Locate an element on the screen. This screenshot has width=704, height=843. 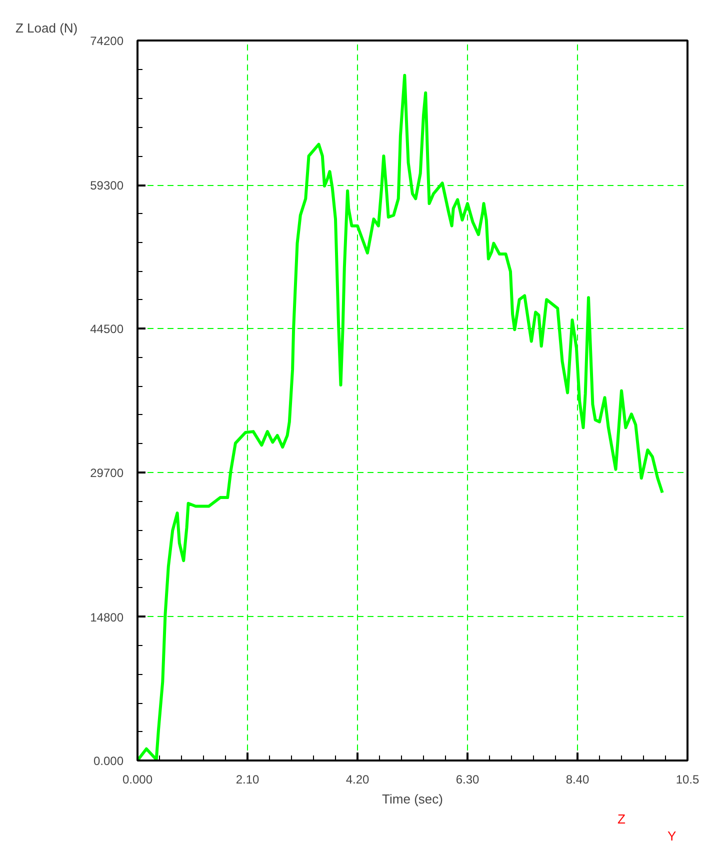
x-tick-label: 0.000 is located at coordinates (137, 779).